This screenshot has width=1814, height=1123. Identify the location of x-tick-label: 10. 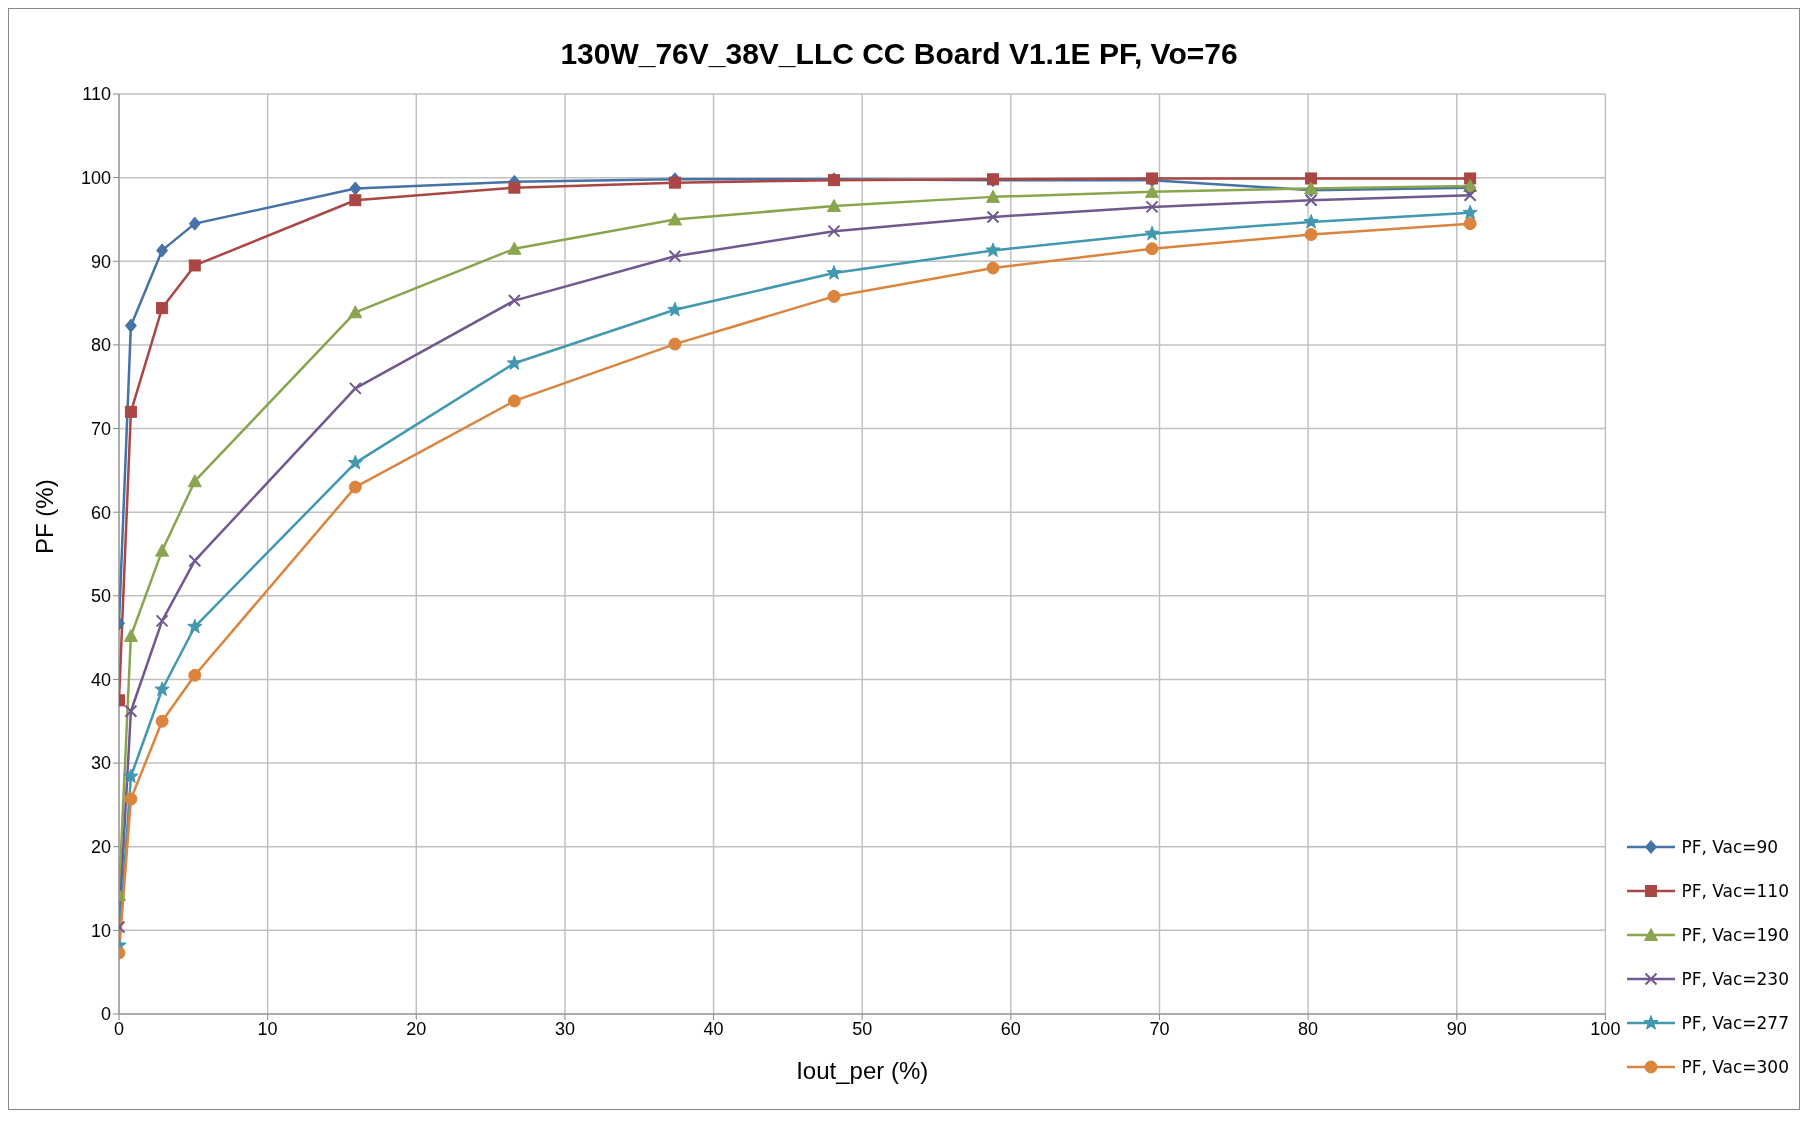
(267, 1028).